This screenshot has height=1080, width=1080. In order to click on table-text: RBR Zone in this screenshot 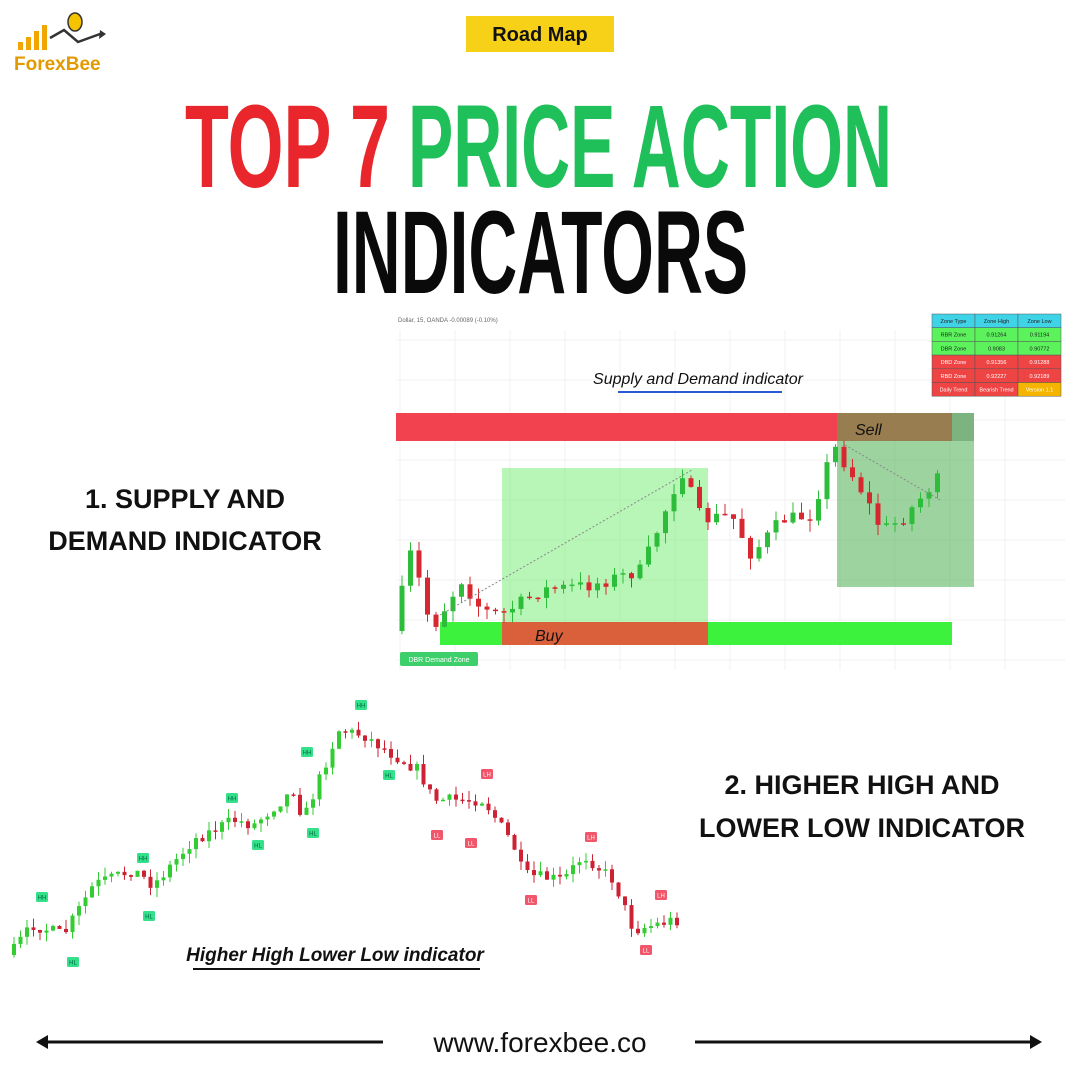, I will do `click(954, 336)`.